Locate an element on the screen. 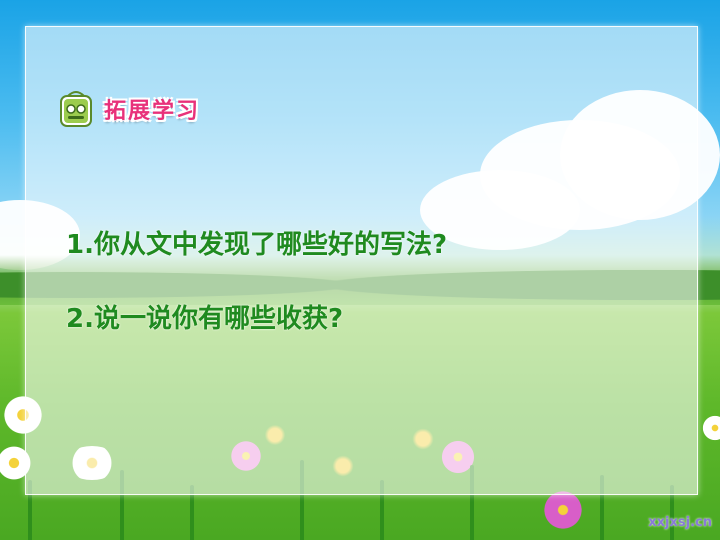 This screenshot has height=540, width=720. watermark: xxjxsj.cn is located at coordinates (680, 522).